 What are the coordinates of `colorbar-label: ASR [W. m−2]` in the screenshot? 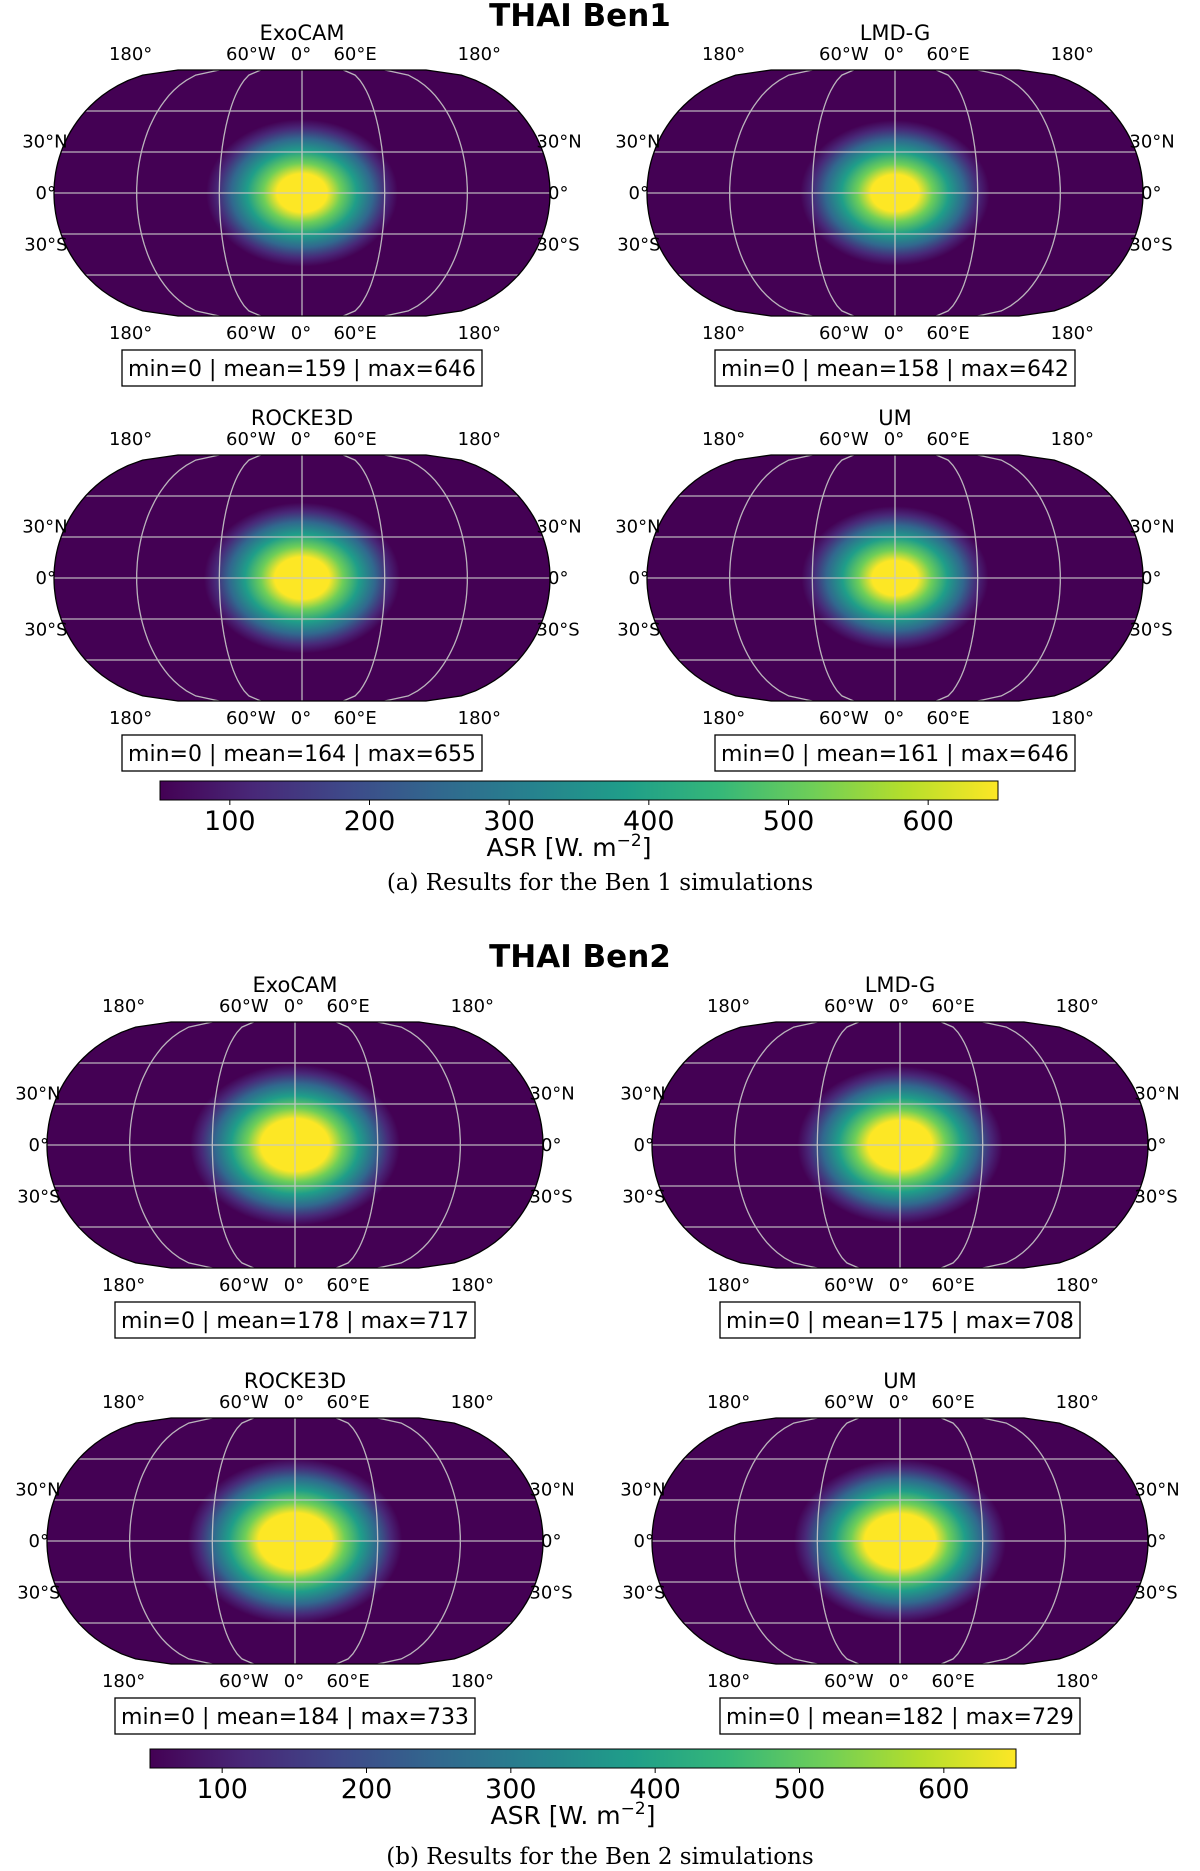 It's located at (569, 846).